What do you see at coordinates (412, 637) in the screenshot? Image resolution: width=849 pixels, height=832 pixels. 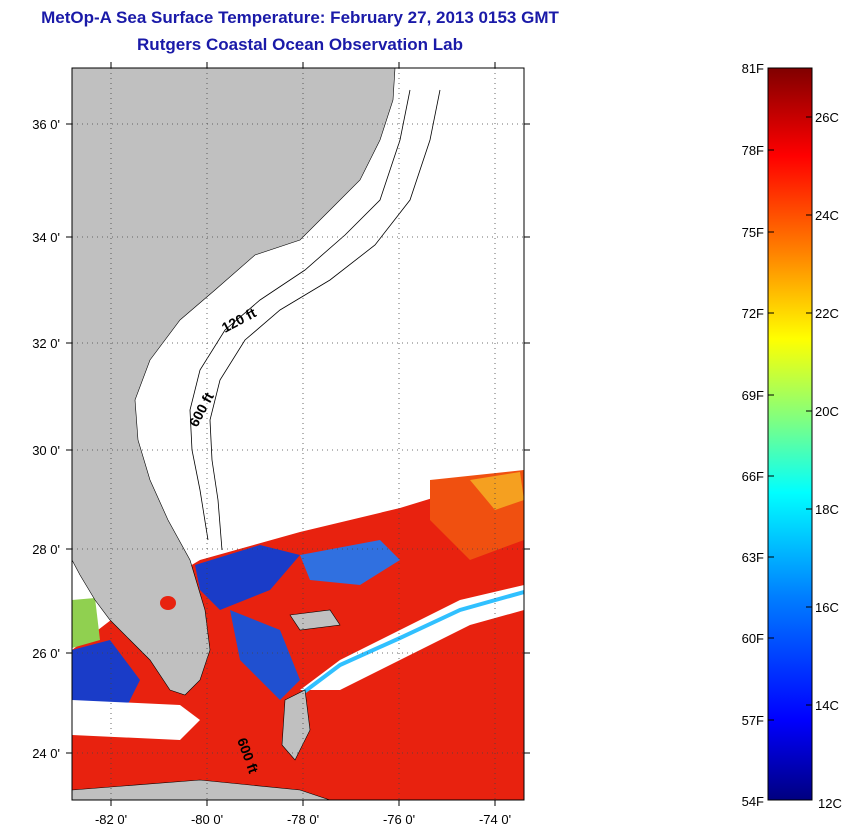 I see `cloud-gap` at bounding box center [412, 637].